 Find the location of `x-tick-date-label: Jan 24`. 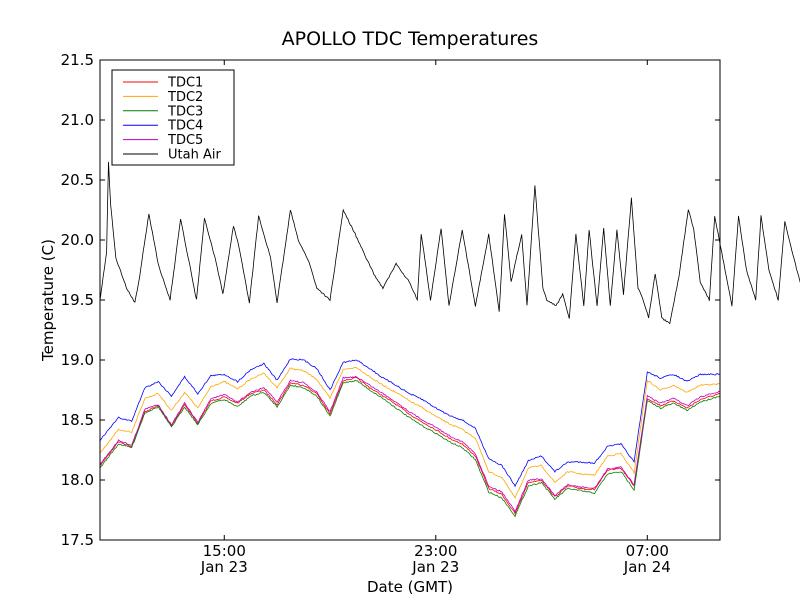

x-tick-date-label: Jan 24 is located at coordinates (647, 567).